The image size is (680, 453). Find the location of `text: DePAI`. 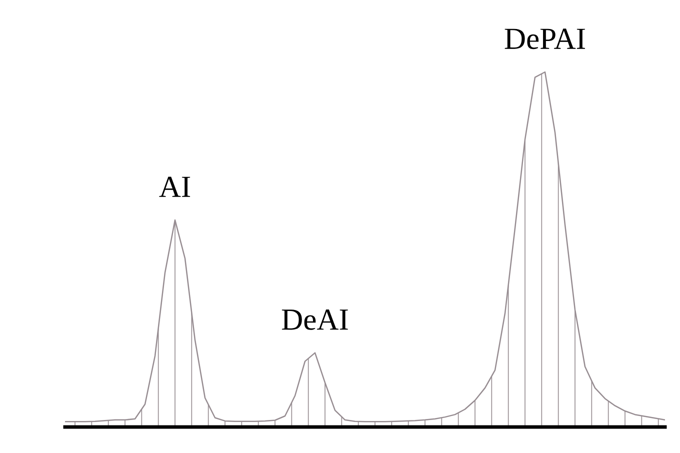

text: DePAI is located at coordinates (544, 39).